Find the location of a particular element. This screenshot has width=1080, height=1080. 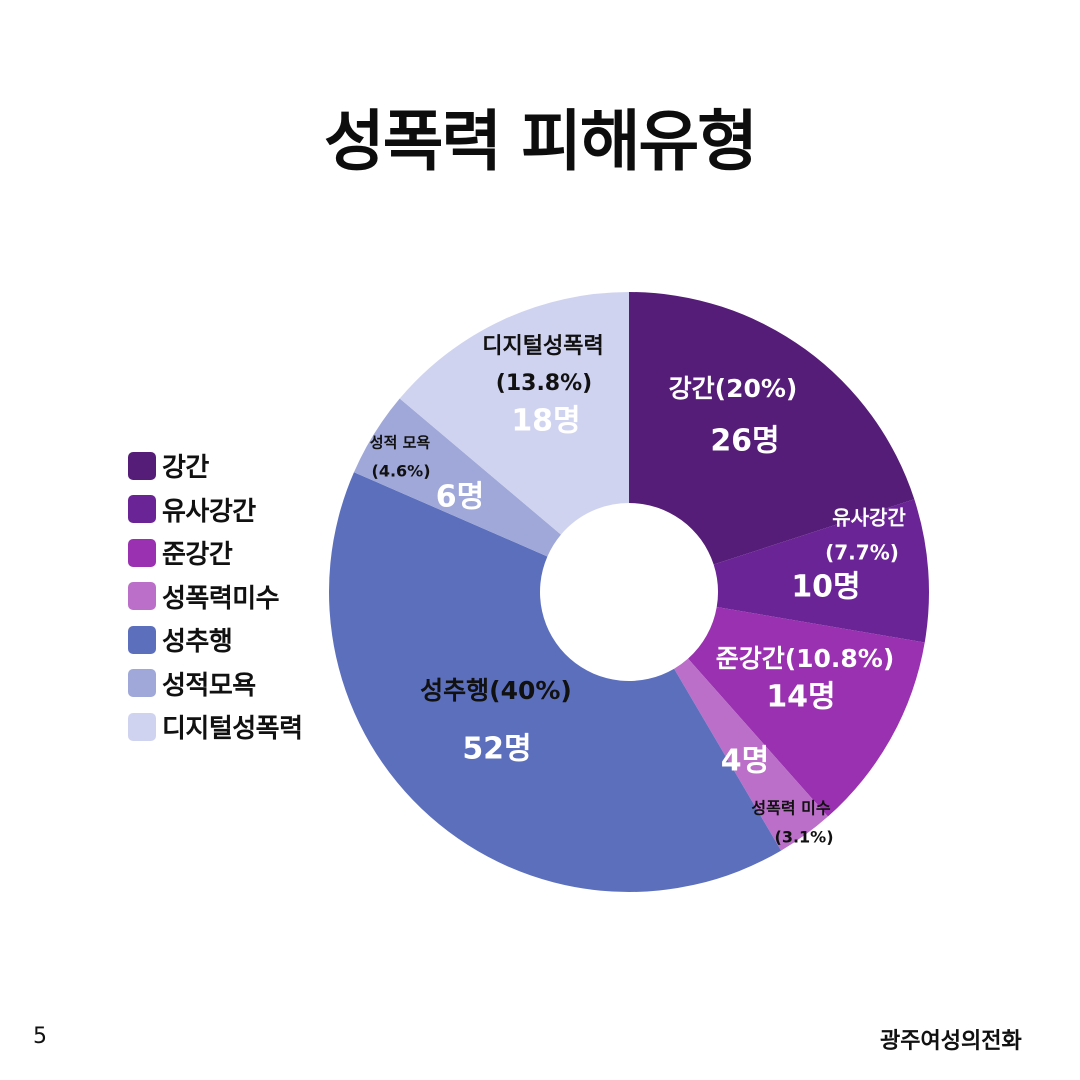

slice-label-percent: (7.7%) is located at coordinates (862, 553).